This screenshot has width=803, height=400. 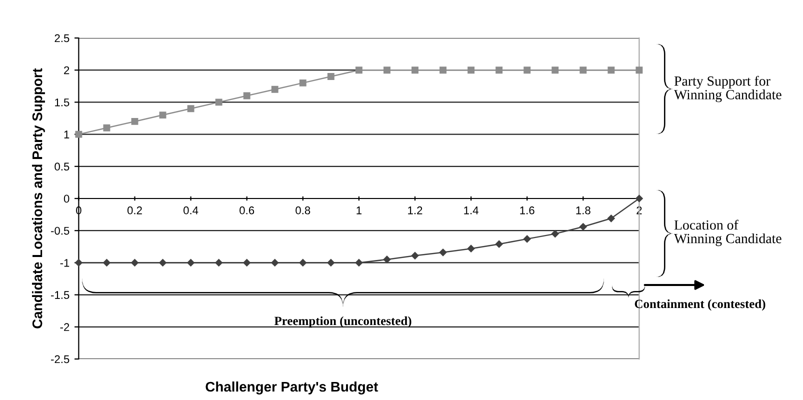 What do you see at coordinates (67, 70) in the screenshot?
I see `y-tick-label: 2` at bounding box center [67, 70].